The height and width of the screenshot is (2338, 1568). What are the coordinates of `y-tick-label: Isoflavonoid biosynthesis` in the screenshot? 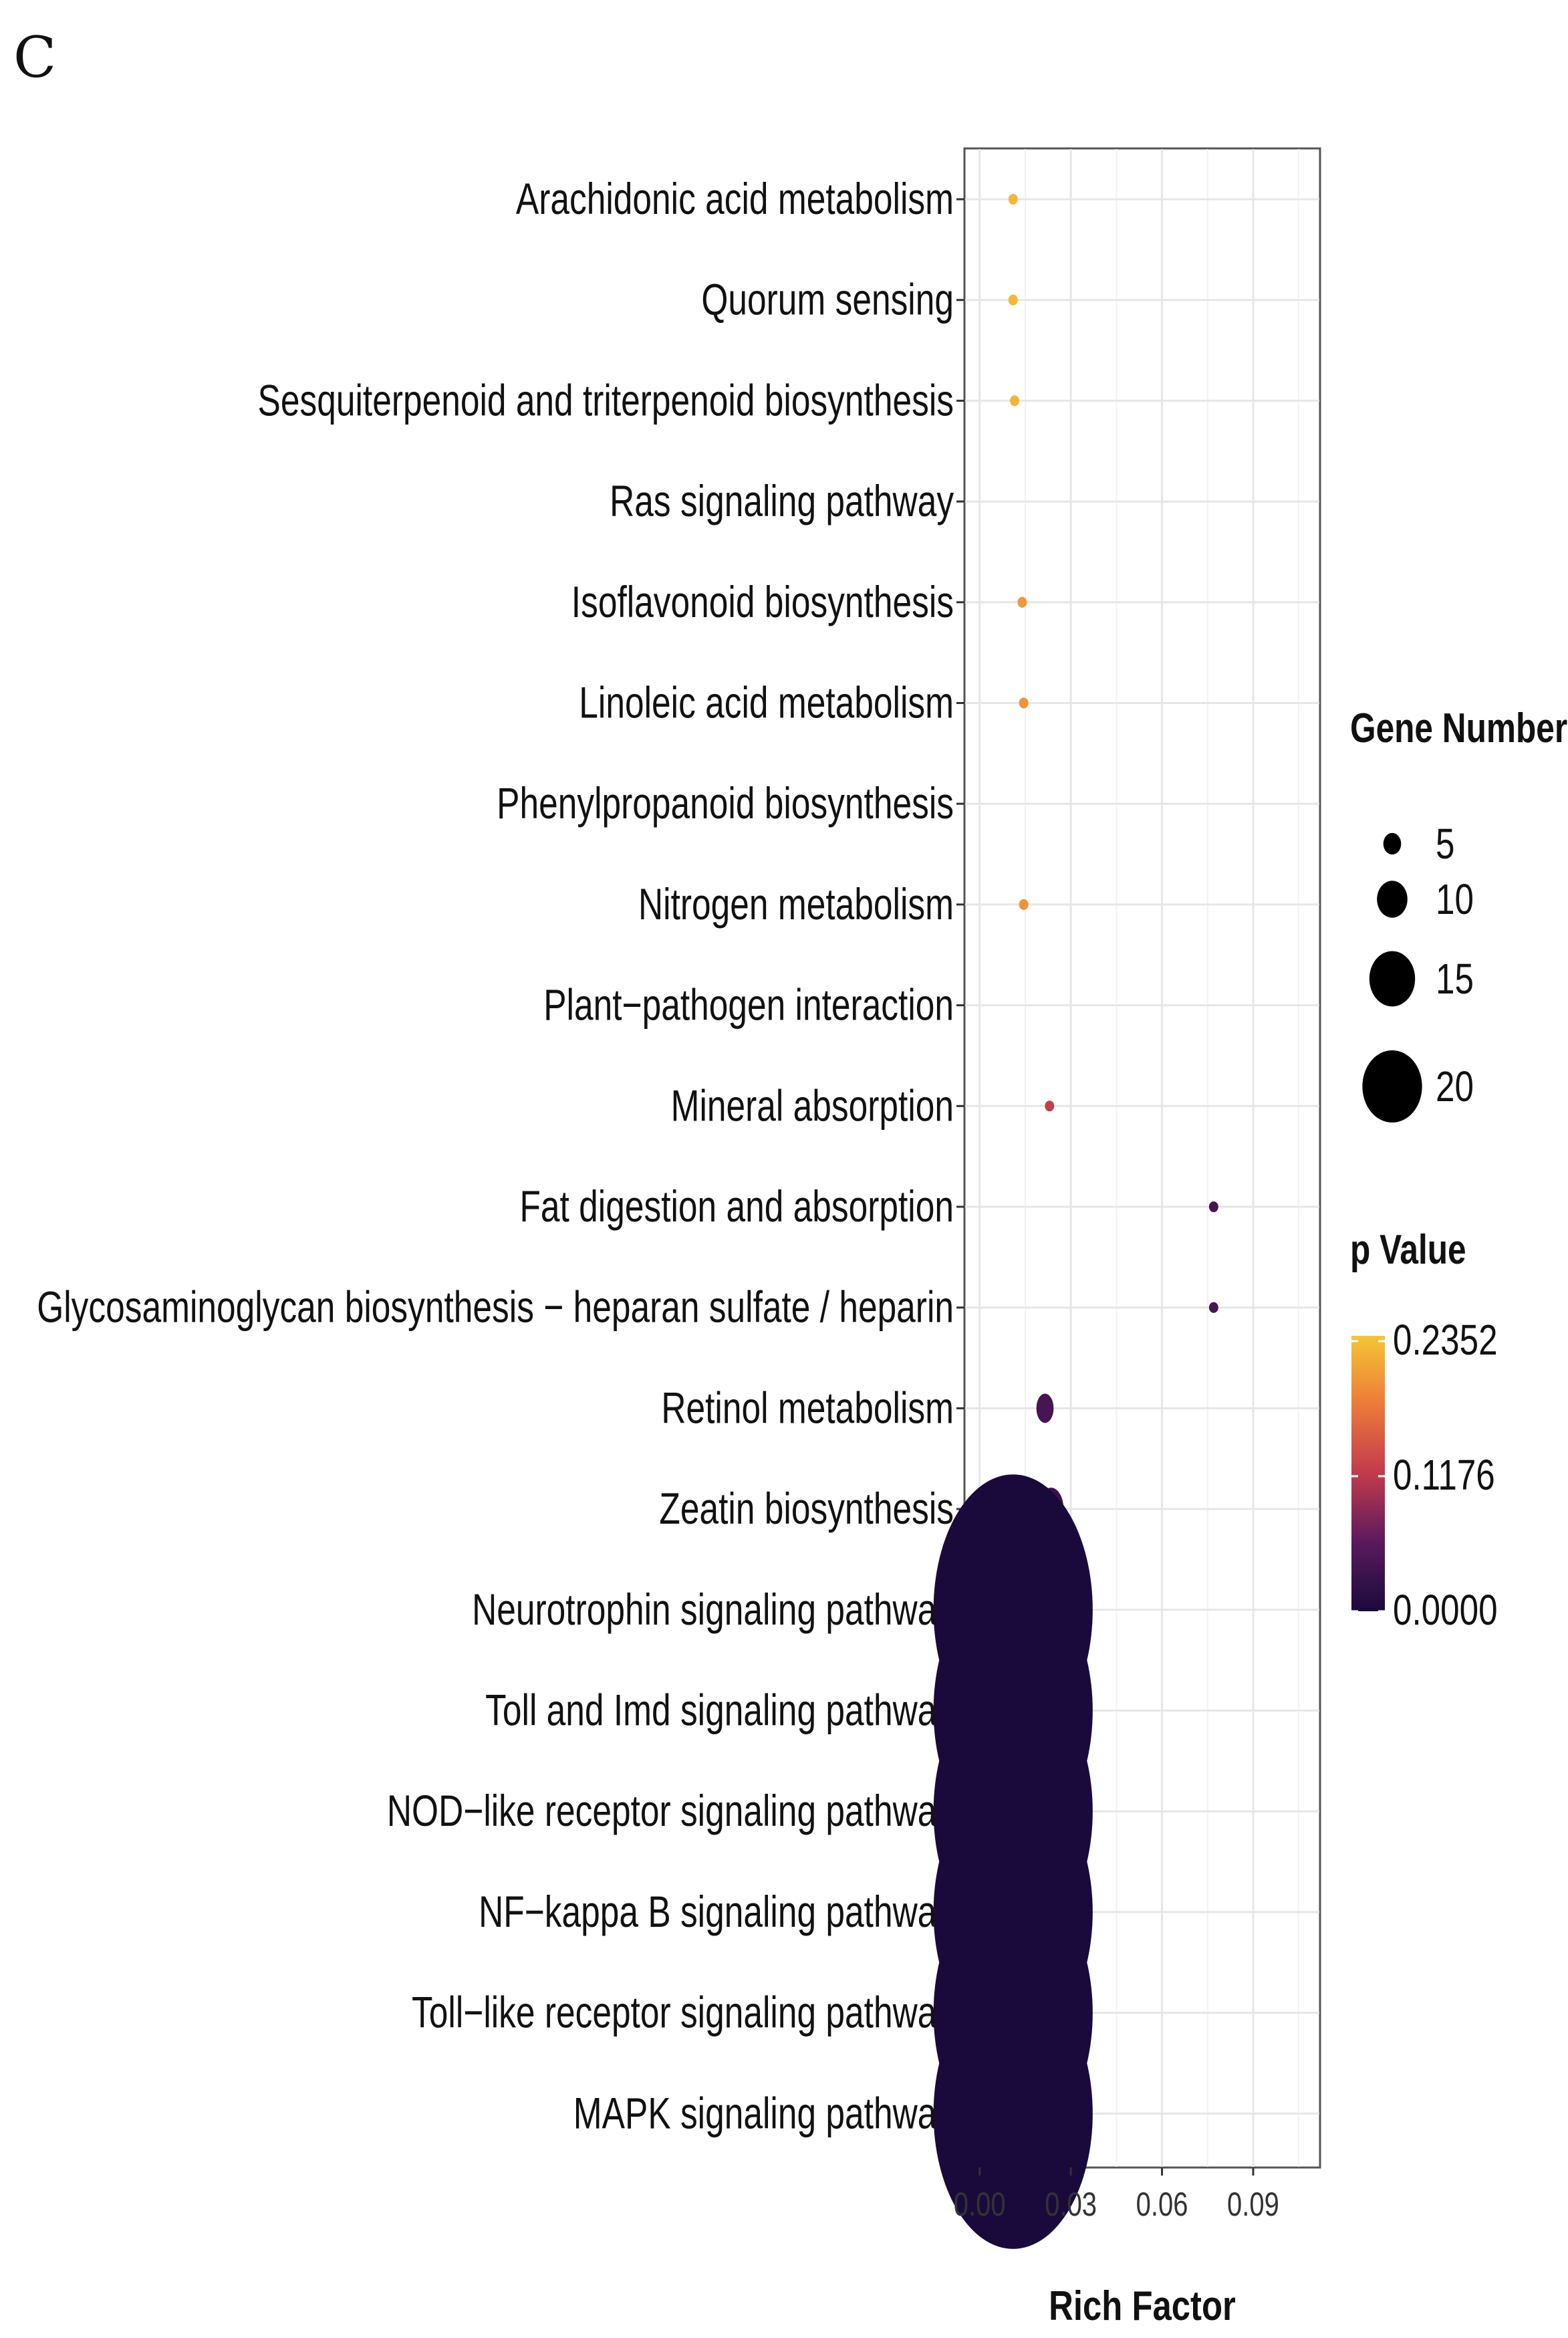 It's located at (762, 602).